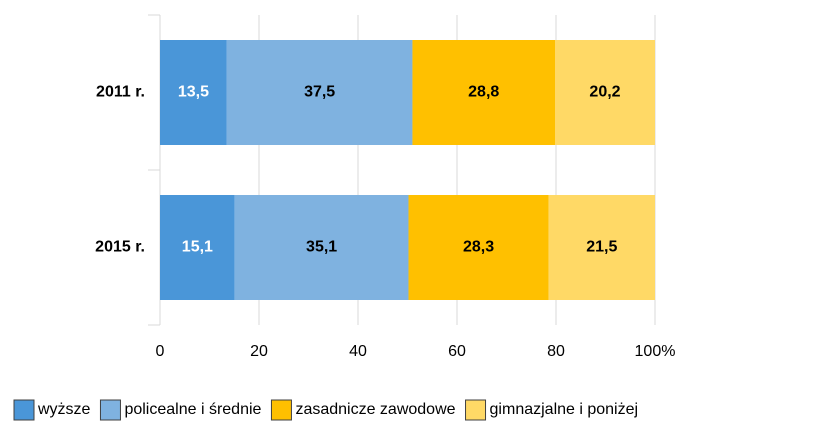 The height and width of the screenshot is (424, 832). What do you see at coordinates (655, 351) in the screenshot?
I see `x-tick-label: 100%` at bounding box center [655, 351].